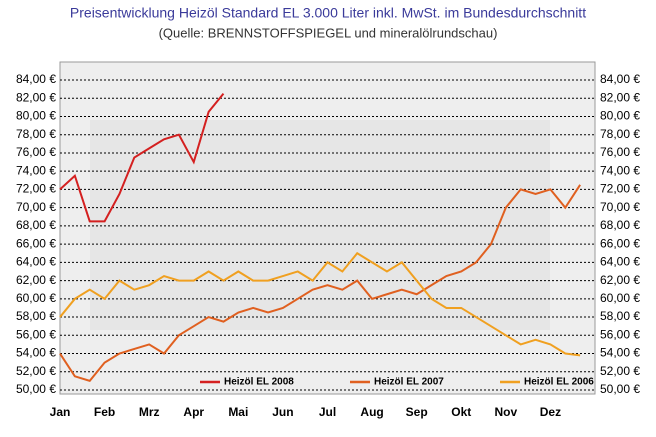 The height and width of the screenshot is (437, 656). What do you see at coordinates (60, 412) in the screenshot?
I see `x-tick-label: Jan` at bounding box center [60, 412].